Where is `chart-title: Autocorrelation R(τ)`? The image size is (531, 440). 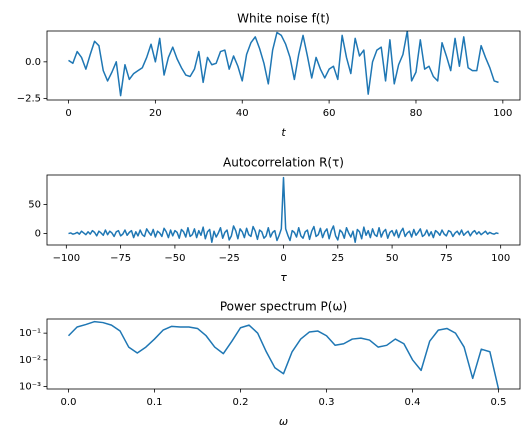
chart-title: Autocorrelation R(τ) is located at coordinates (283, 163).